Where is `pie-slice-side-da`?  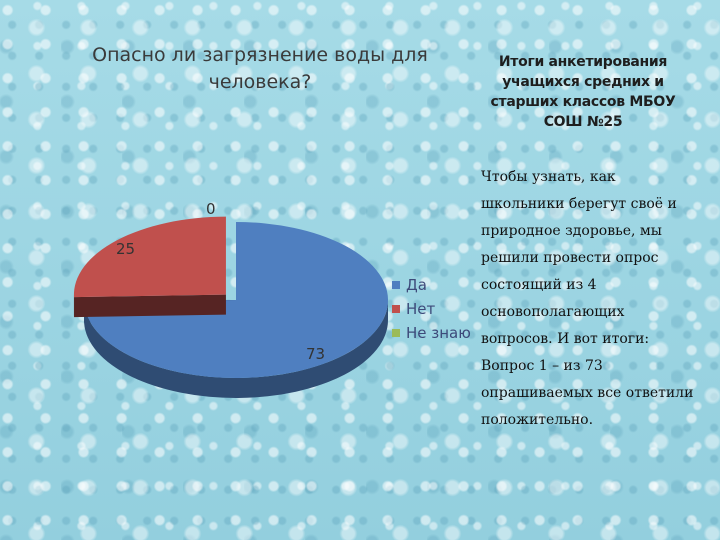 pie-slice-side-da is located at coordinates (236, 349).